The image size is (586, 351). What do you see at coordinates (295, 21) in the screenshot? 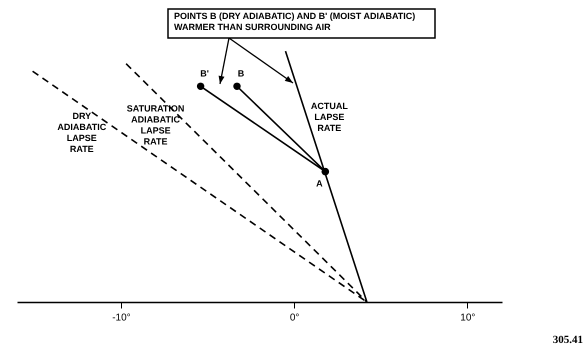
I see `text: POINTS B (DRY ADIABATIC) AND B' (MOIST ADIABATIC) WARMER THAN SURROUNDING AIR` at bounding box center [295, 21].